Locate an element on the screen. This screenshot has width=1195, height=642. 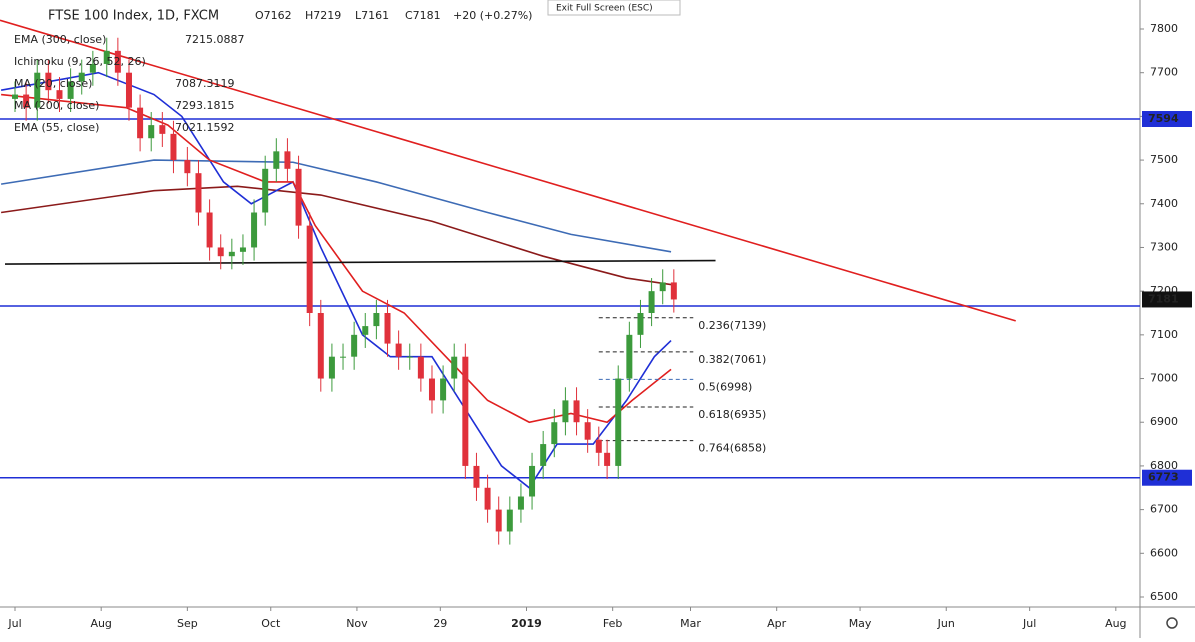
legend-value: 7087.3119 is located at coordinates (205, 83).